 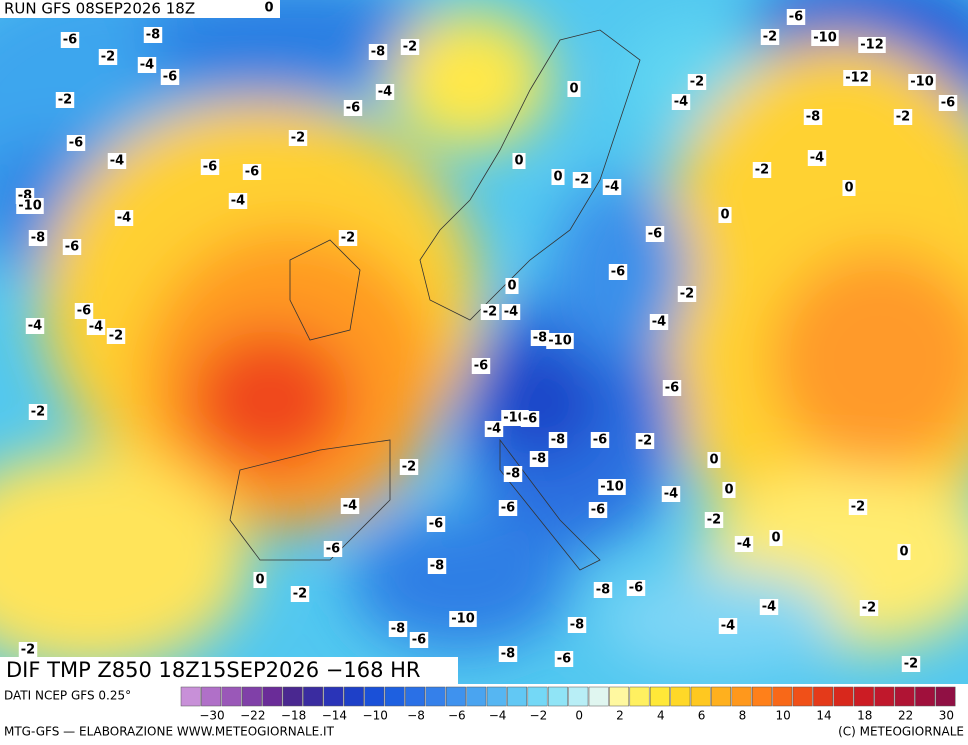 What do you see at coordinates (334, 716) in the screenshot?
I see `scale-tick-label: −14` at bounding box center [334, 716].